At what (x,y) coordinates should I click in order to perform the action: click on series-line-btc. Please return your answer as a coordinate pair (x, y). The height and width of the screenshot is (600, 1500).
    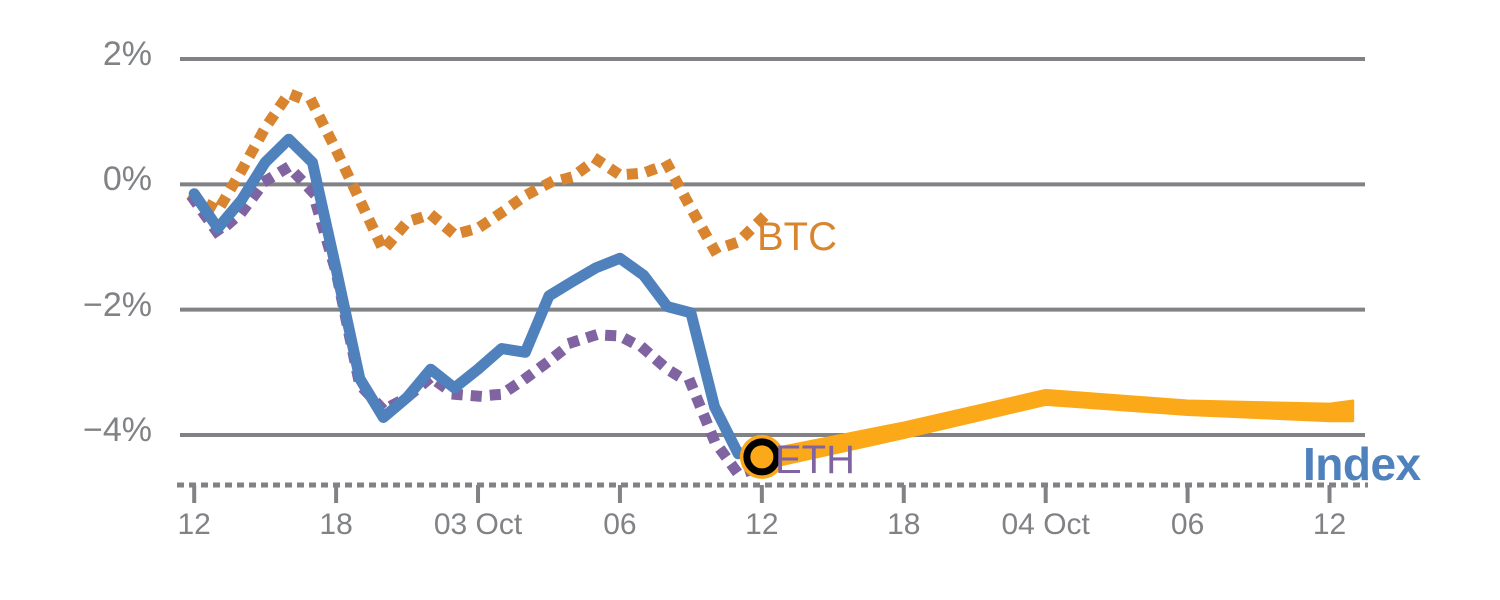
    Looking at the image, I should click on (478, 171).